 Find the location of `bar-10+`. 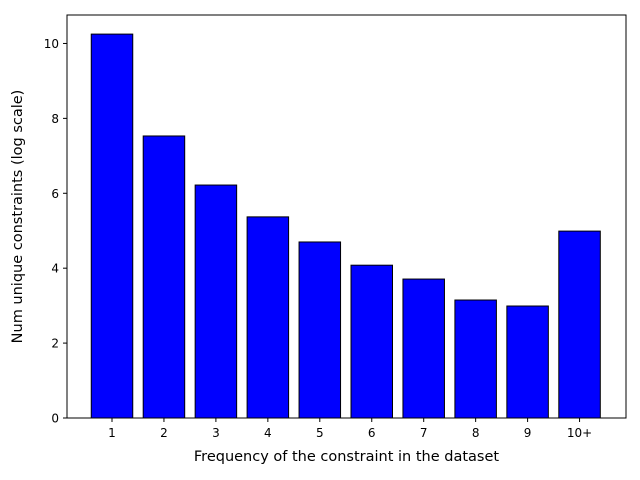

bar-10+ is located at coordinates (579, 324).